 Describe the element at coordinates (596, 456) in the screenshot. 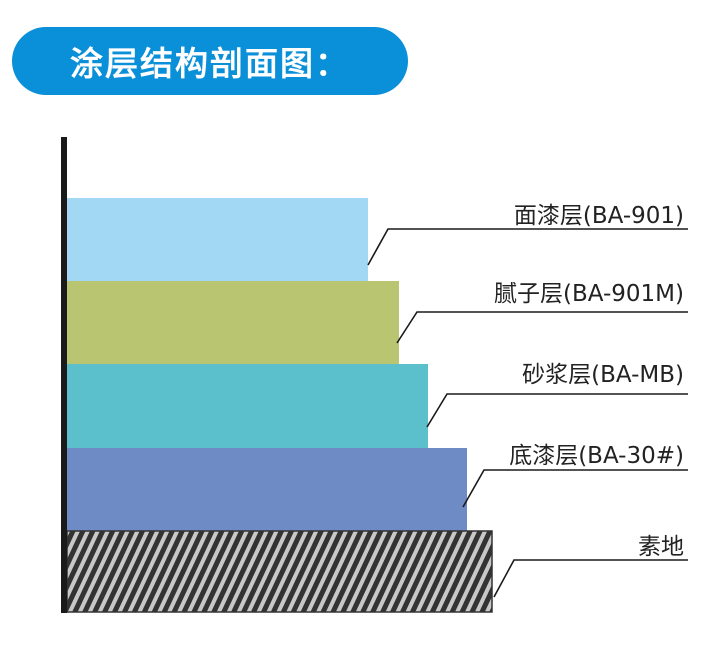

I see `label-primer: 底漆层(BA-30#)` at that location.